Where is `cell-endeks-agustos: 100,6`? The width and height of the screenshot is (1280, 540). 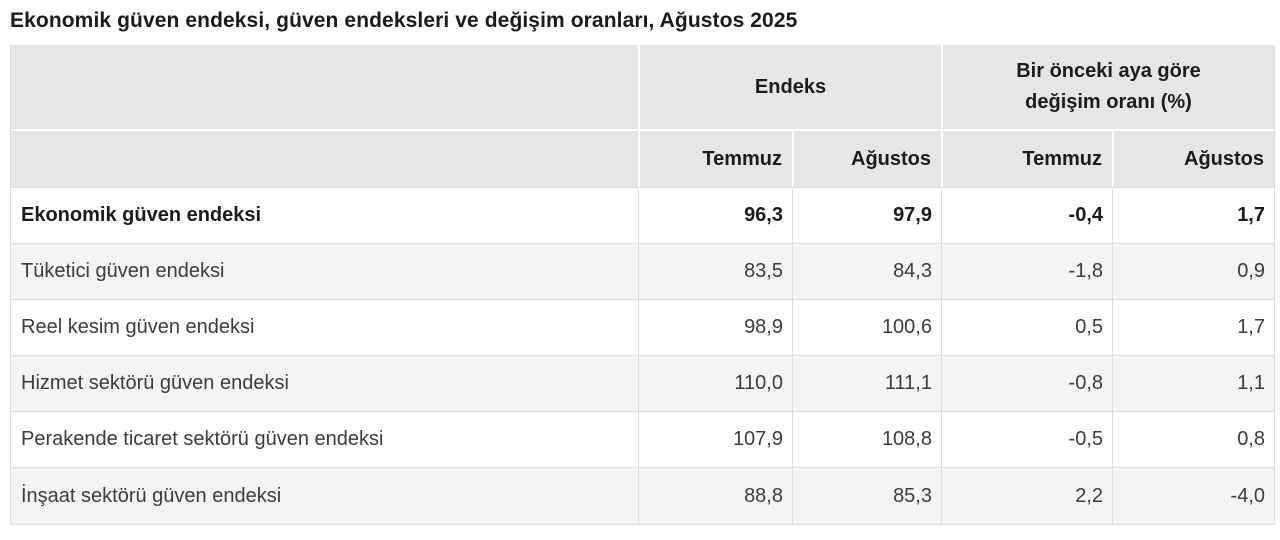 cell-endeks-agustos: 100,6 is located at coordinates (866, 328).